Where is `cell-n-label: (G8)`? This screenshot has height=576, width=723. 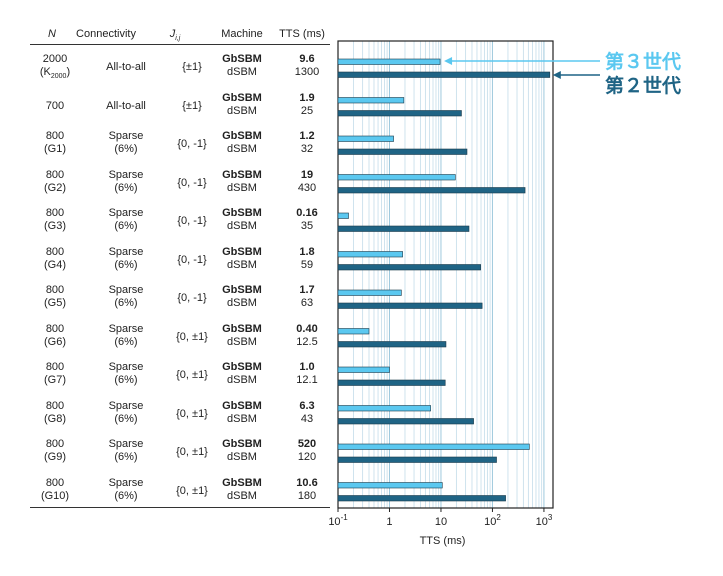 cell-n-label: (G8) is located at coordinates (55, 418).